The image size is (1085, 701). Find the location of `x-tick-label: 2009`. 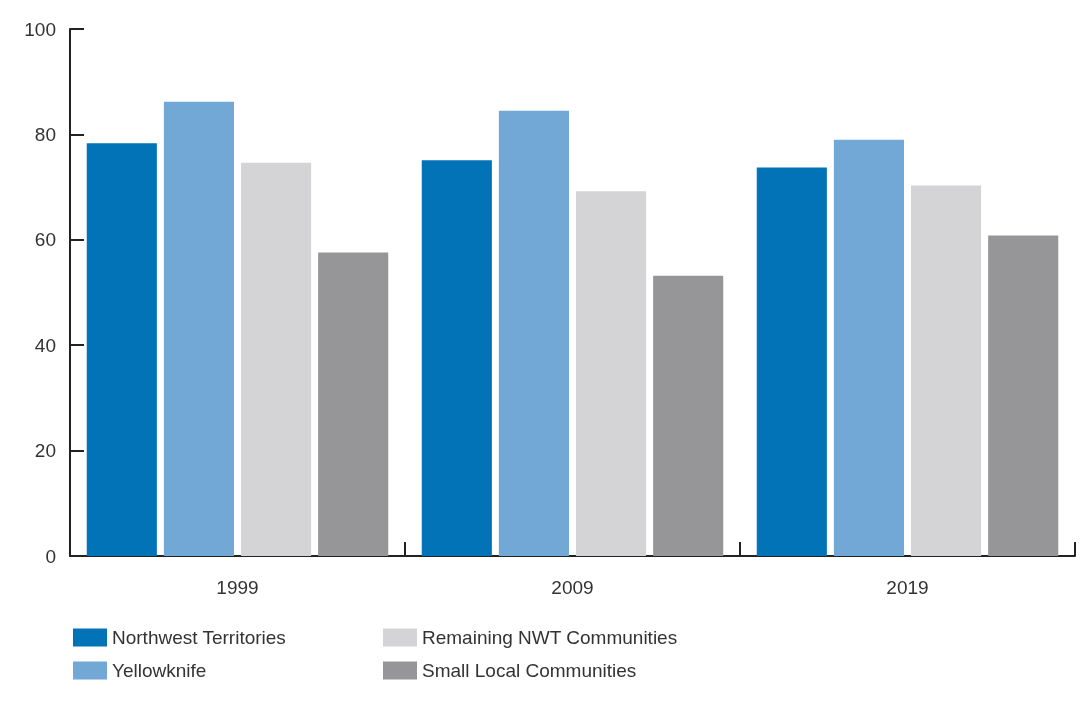

x-tick-label: 2009 is located at coordinates (572, 587).